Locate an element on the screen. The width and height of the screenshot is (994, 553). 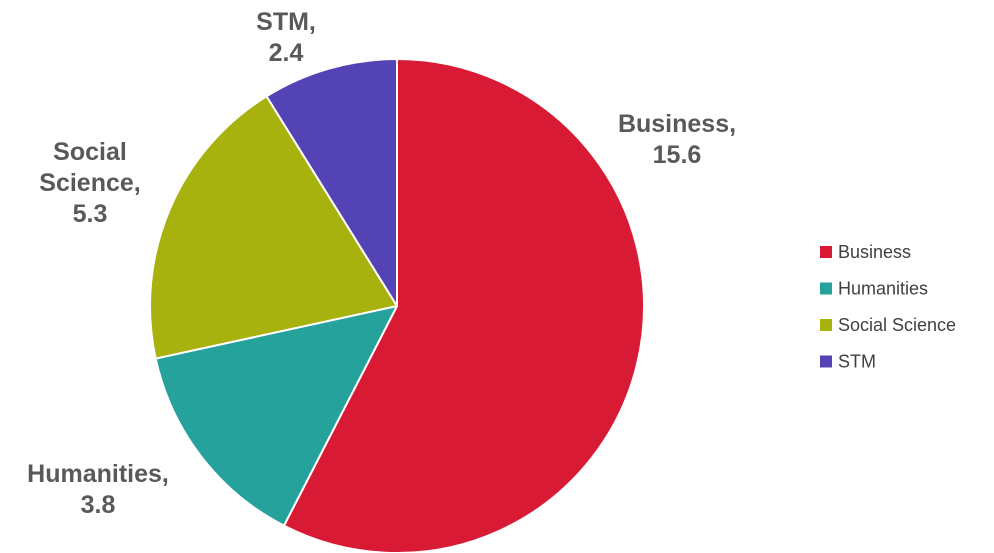
legend-swatch-stm is located at coordinates (826, 361).